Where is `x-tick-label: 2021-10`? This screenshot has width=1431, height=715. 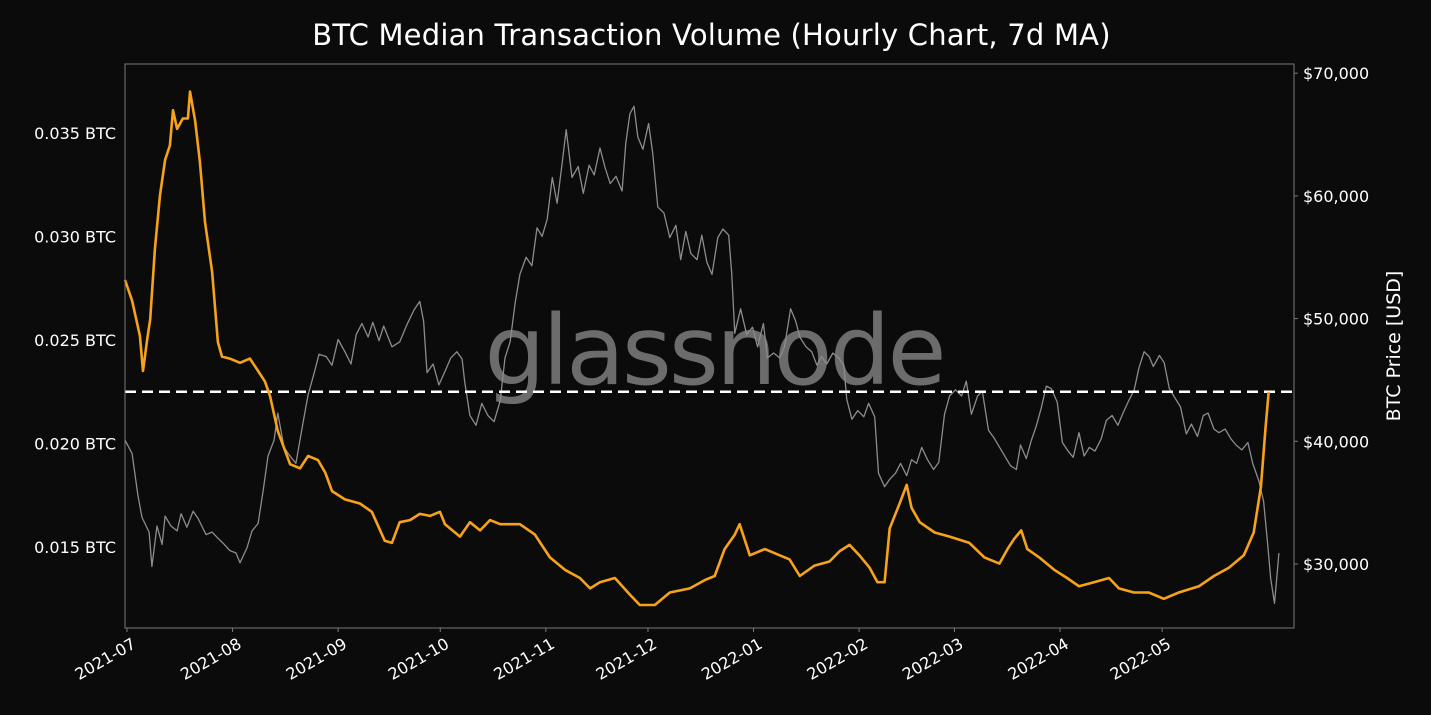 x-tick-label: 2021-10 is located at coordinates (418, 659).